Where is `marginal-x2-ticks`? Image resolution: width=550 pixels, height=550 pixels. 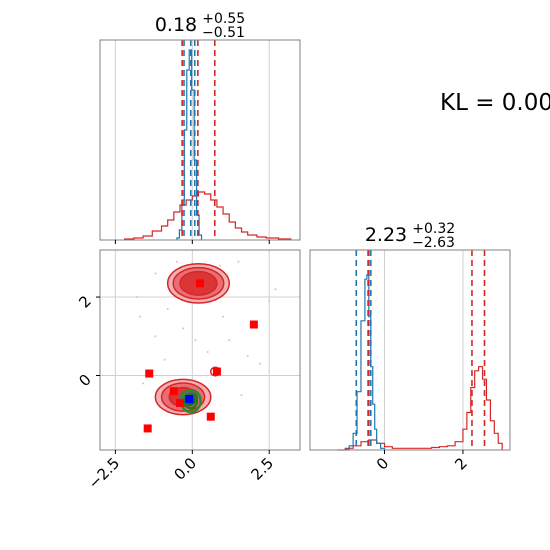 marginal-x2-ticks is located at coordinates (424, 452).